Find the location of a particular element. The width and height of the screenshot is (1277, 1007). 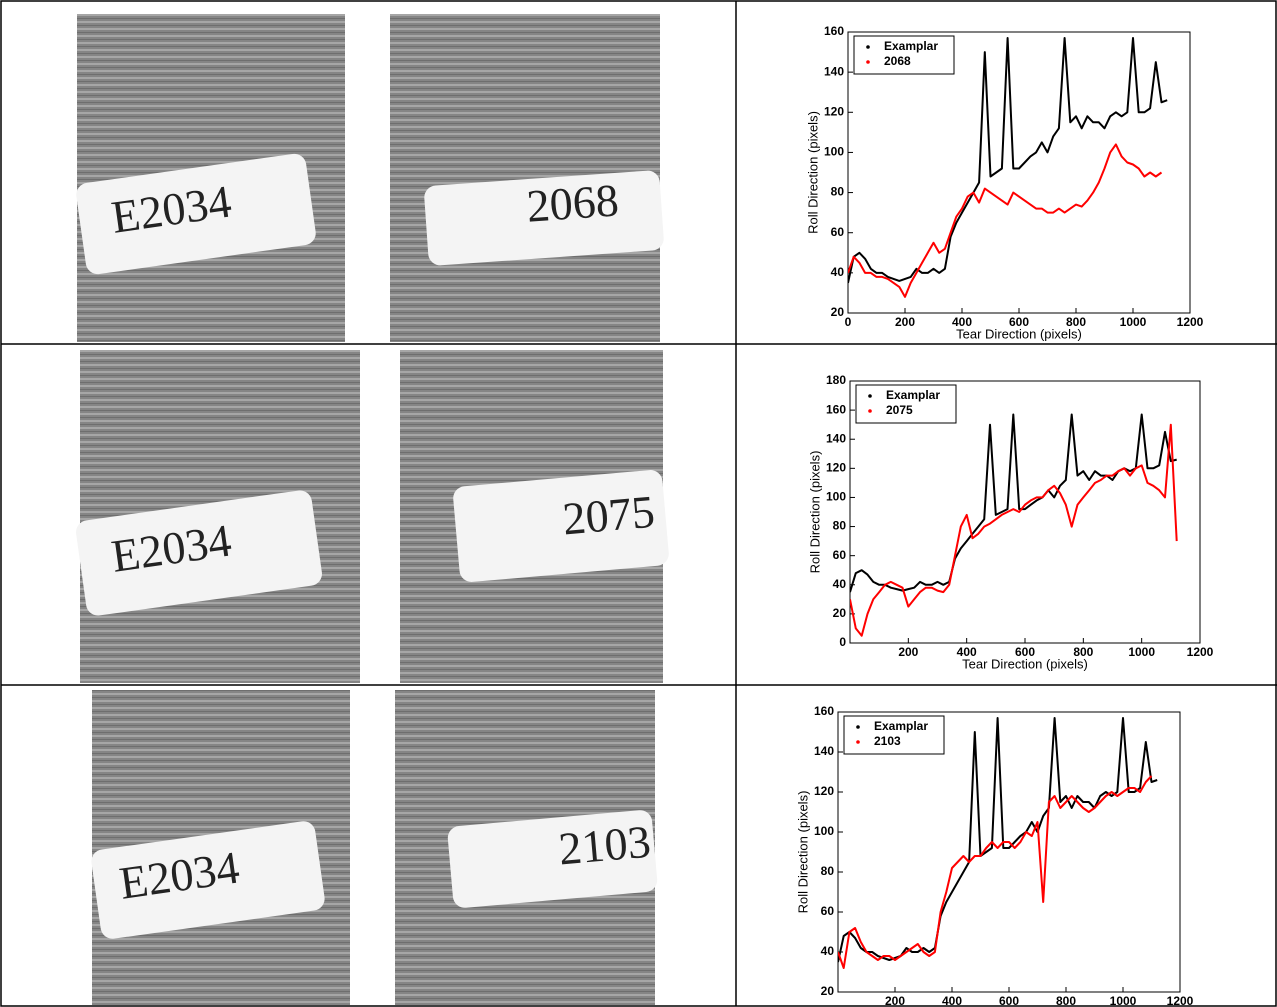

label-text: 2075 is located at coordinates (609, 515).